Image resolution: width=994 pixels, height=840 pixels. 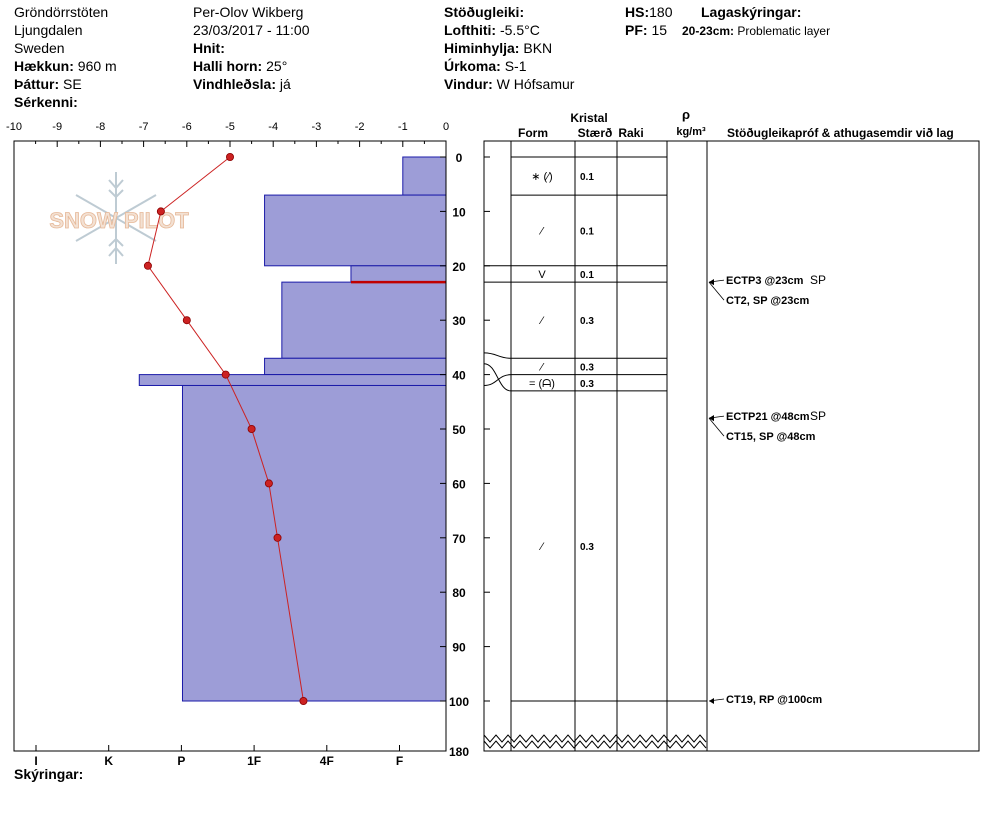 What do you see at coordinates (254, 761) in the screenshot?
I see `hardness-tick-label: 1F` at bounding box center [254, 761].